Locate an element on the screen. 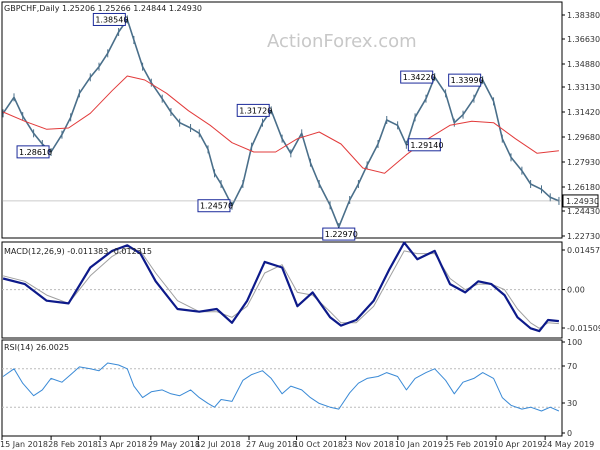 The width and height of the screenshot is (600, 450). y-tick-label: 70 is located at coordinates (572, 366).